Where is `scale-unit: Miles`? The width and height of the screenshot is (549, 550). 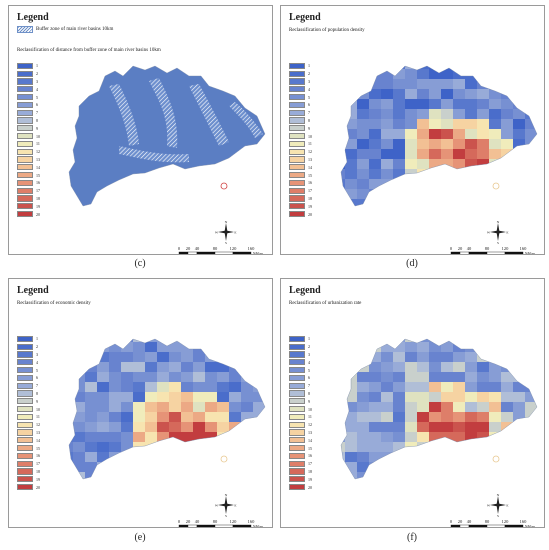
scale-unit: Miles is located at coordinates (258, 526).